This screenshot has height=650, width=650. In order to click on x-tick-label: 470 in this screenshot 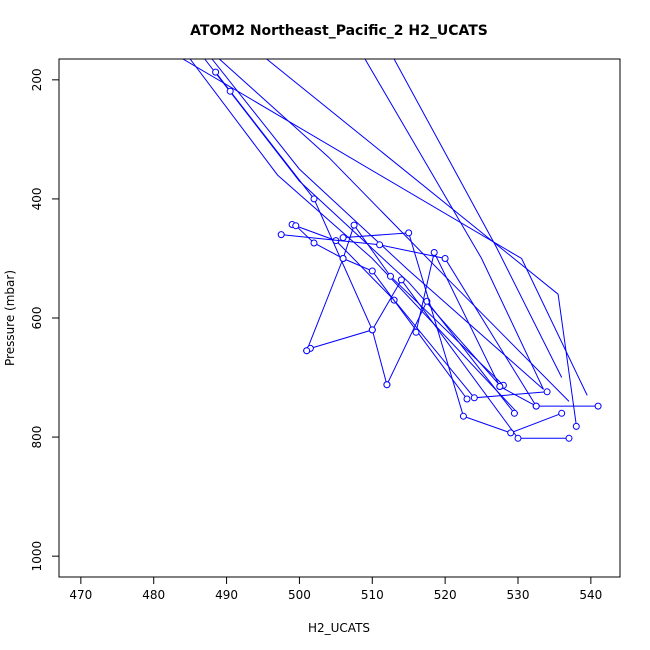, I will do `click(80, 595)`.